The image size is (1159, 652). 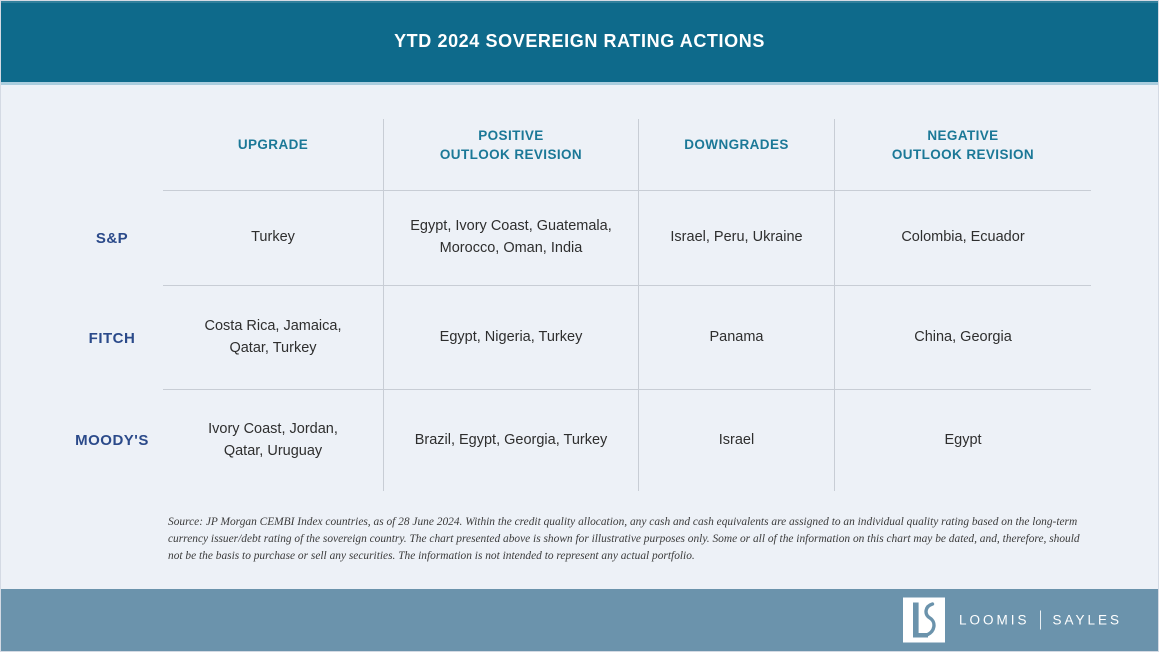 I want to click on column-header-upgrade: UPGRADE, so click(x=273, y=155).